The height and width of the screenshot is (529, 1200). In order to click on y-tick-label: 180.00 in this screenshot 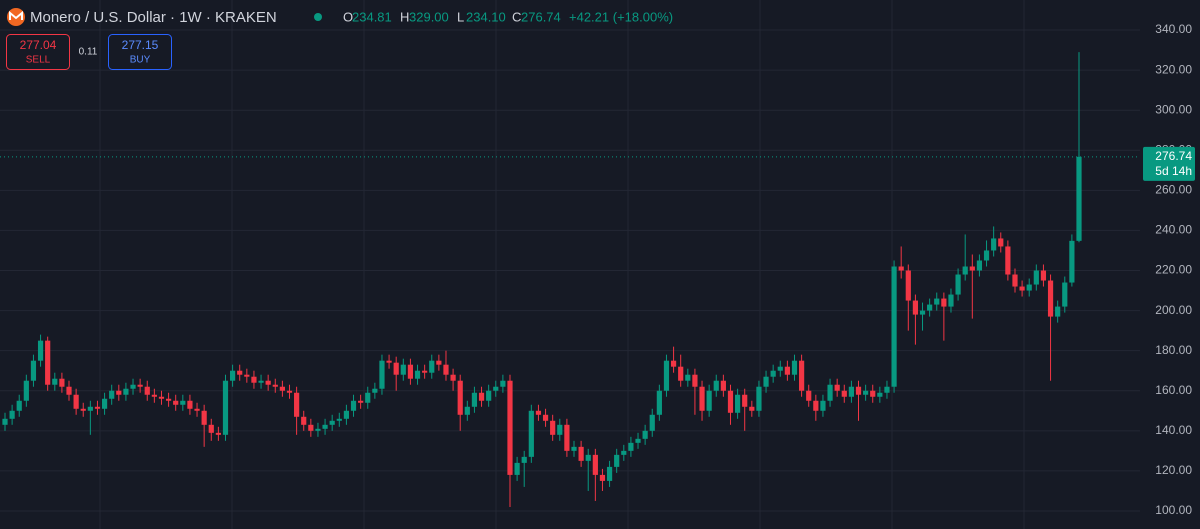, I will do `click(1173, 350)`.